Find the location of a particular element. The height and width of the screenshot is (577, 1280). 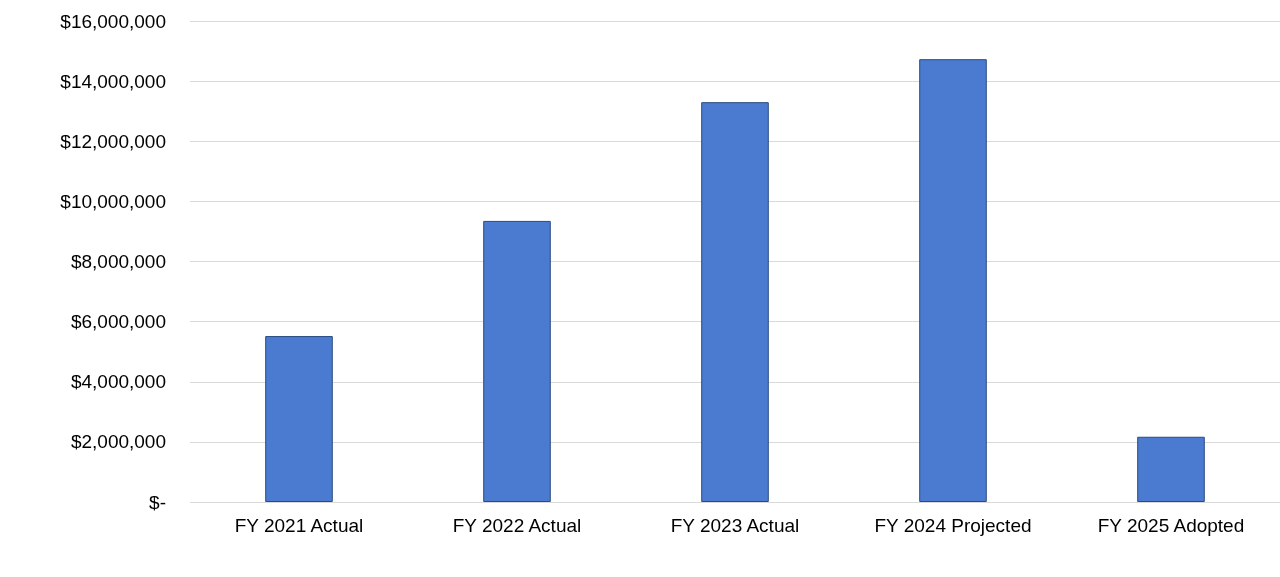

y-tick-label: $4,000,000 is located at coordinates (118, 382).